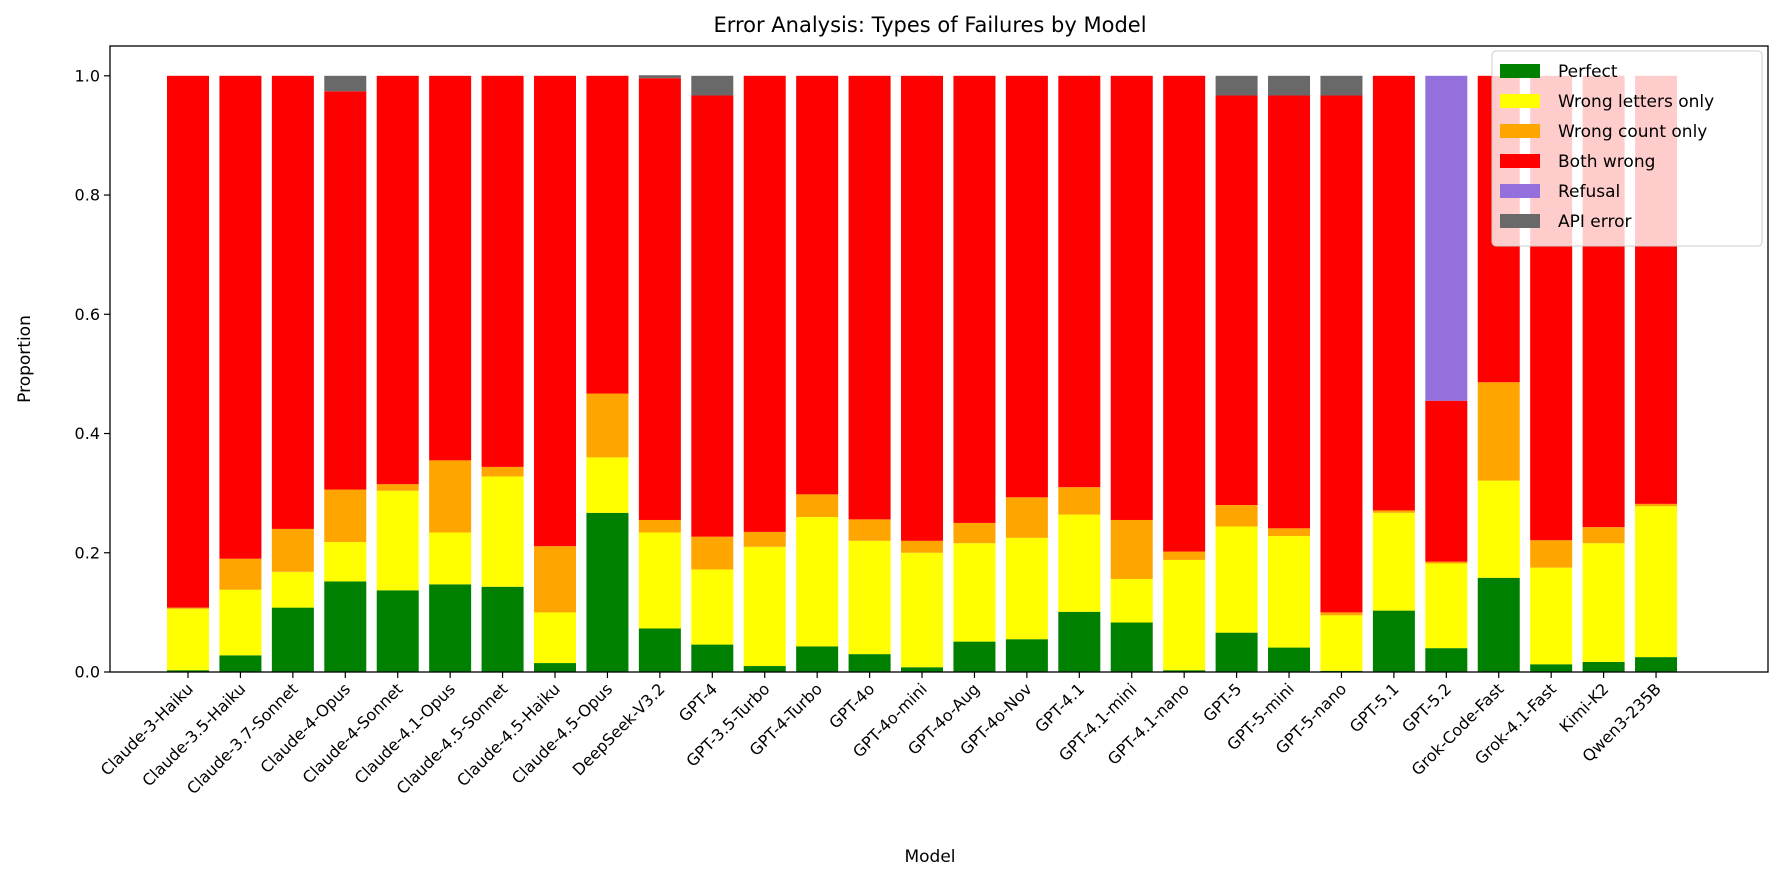  What do you see at coordinates (397, 487) in the screenshot?
I see `bar-claude-4-sonnet-wrong-count-only` at bounding box center [397, 487].